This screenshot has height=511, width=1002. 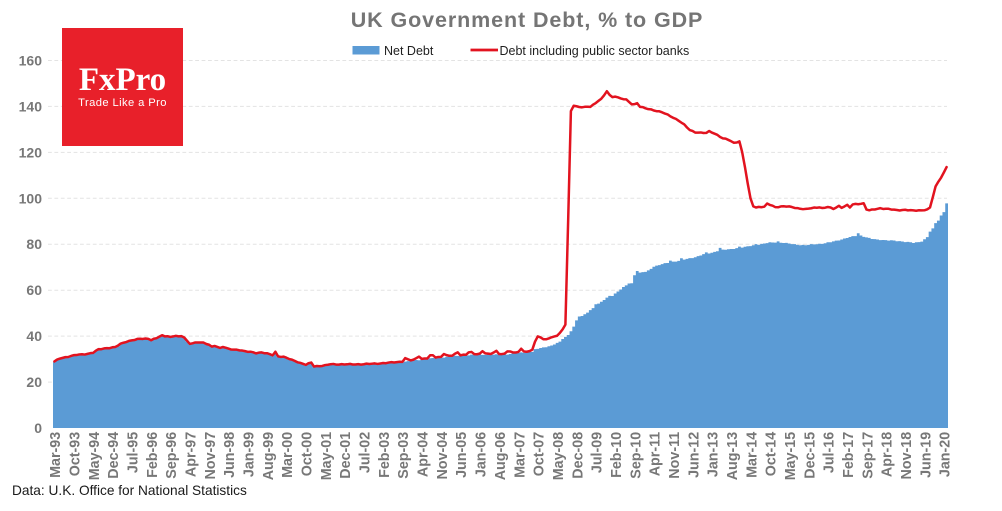 What do you see at coordinates (482, 454) in the screenshot?
I see `svg-text: Jan-06` at bounding box center [482, 454].